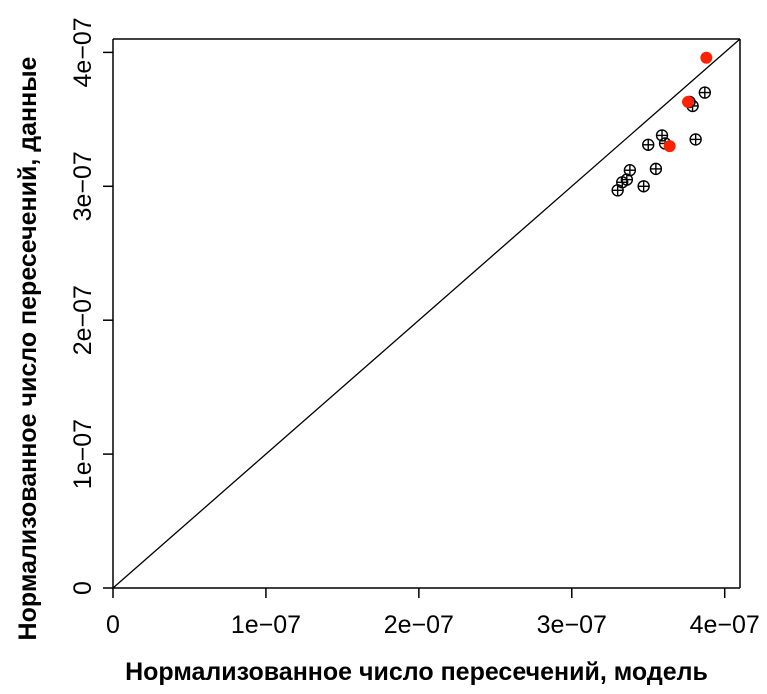 Image resolution: width=767 pixels, height=694 pixels. I want to click on y-tick-label: 3e−07, so click(83, 186).